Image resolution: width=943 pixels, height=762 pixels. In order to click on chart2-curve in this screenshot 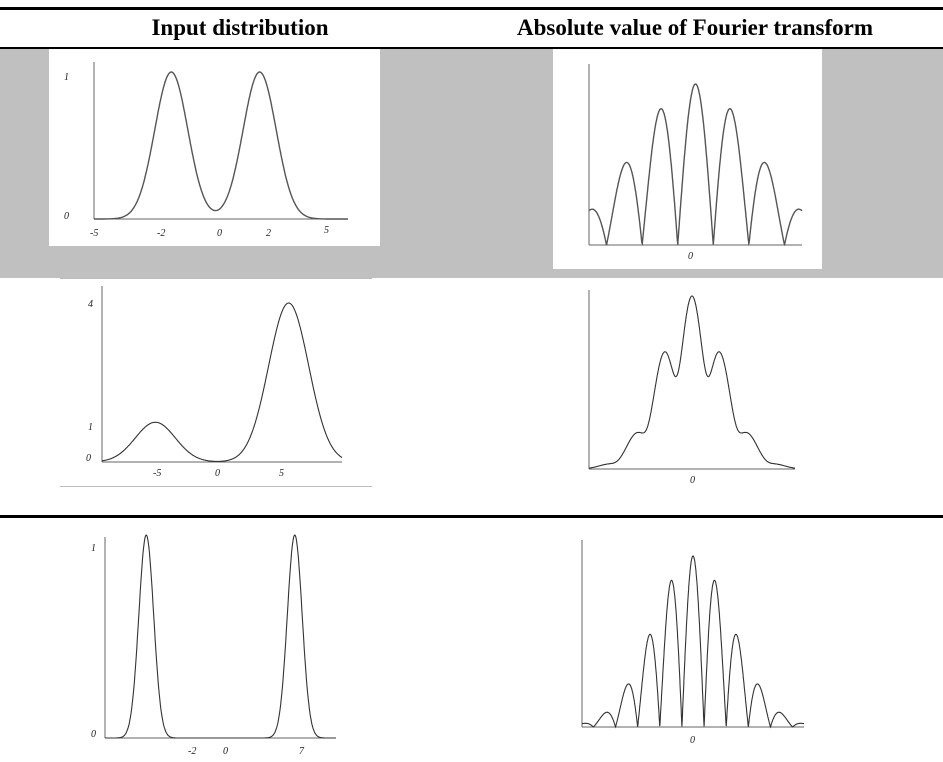, I will do `click(695, 165)`.